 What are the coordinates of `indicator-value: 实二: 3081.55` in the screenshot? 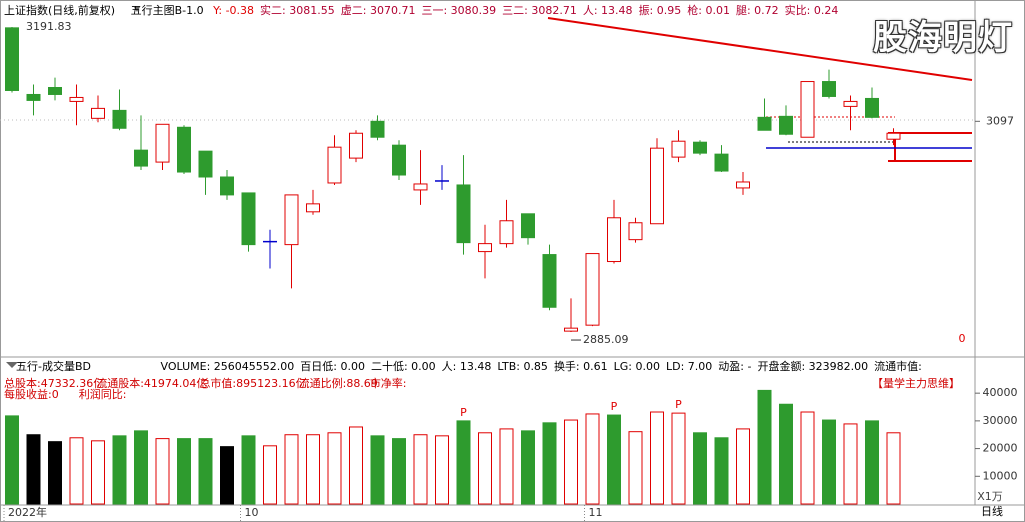 It's located at (297, 10).